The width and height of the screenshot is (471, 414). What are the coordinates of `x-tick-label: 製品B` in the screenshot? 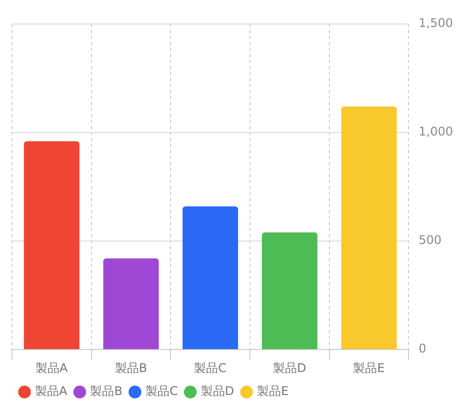 It's located at (131, 367).